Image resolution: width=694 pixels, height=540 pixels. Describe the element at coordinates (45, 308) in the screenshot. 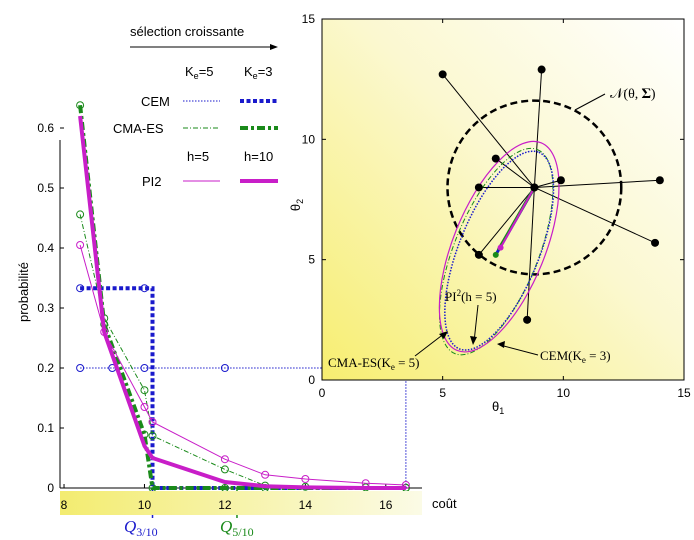

I see `left-y-tick-label: 0.3` at that location.